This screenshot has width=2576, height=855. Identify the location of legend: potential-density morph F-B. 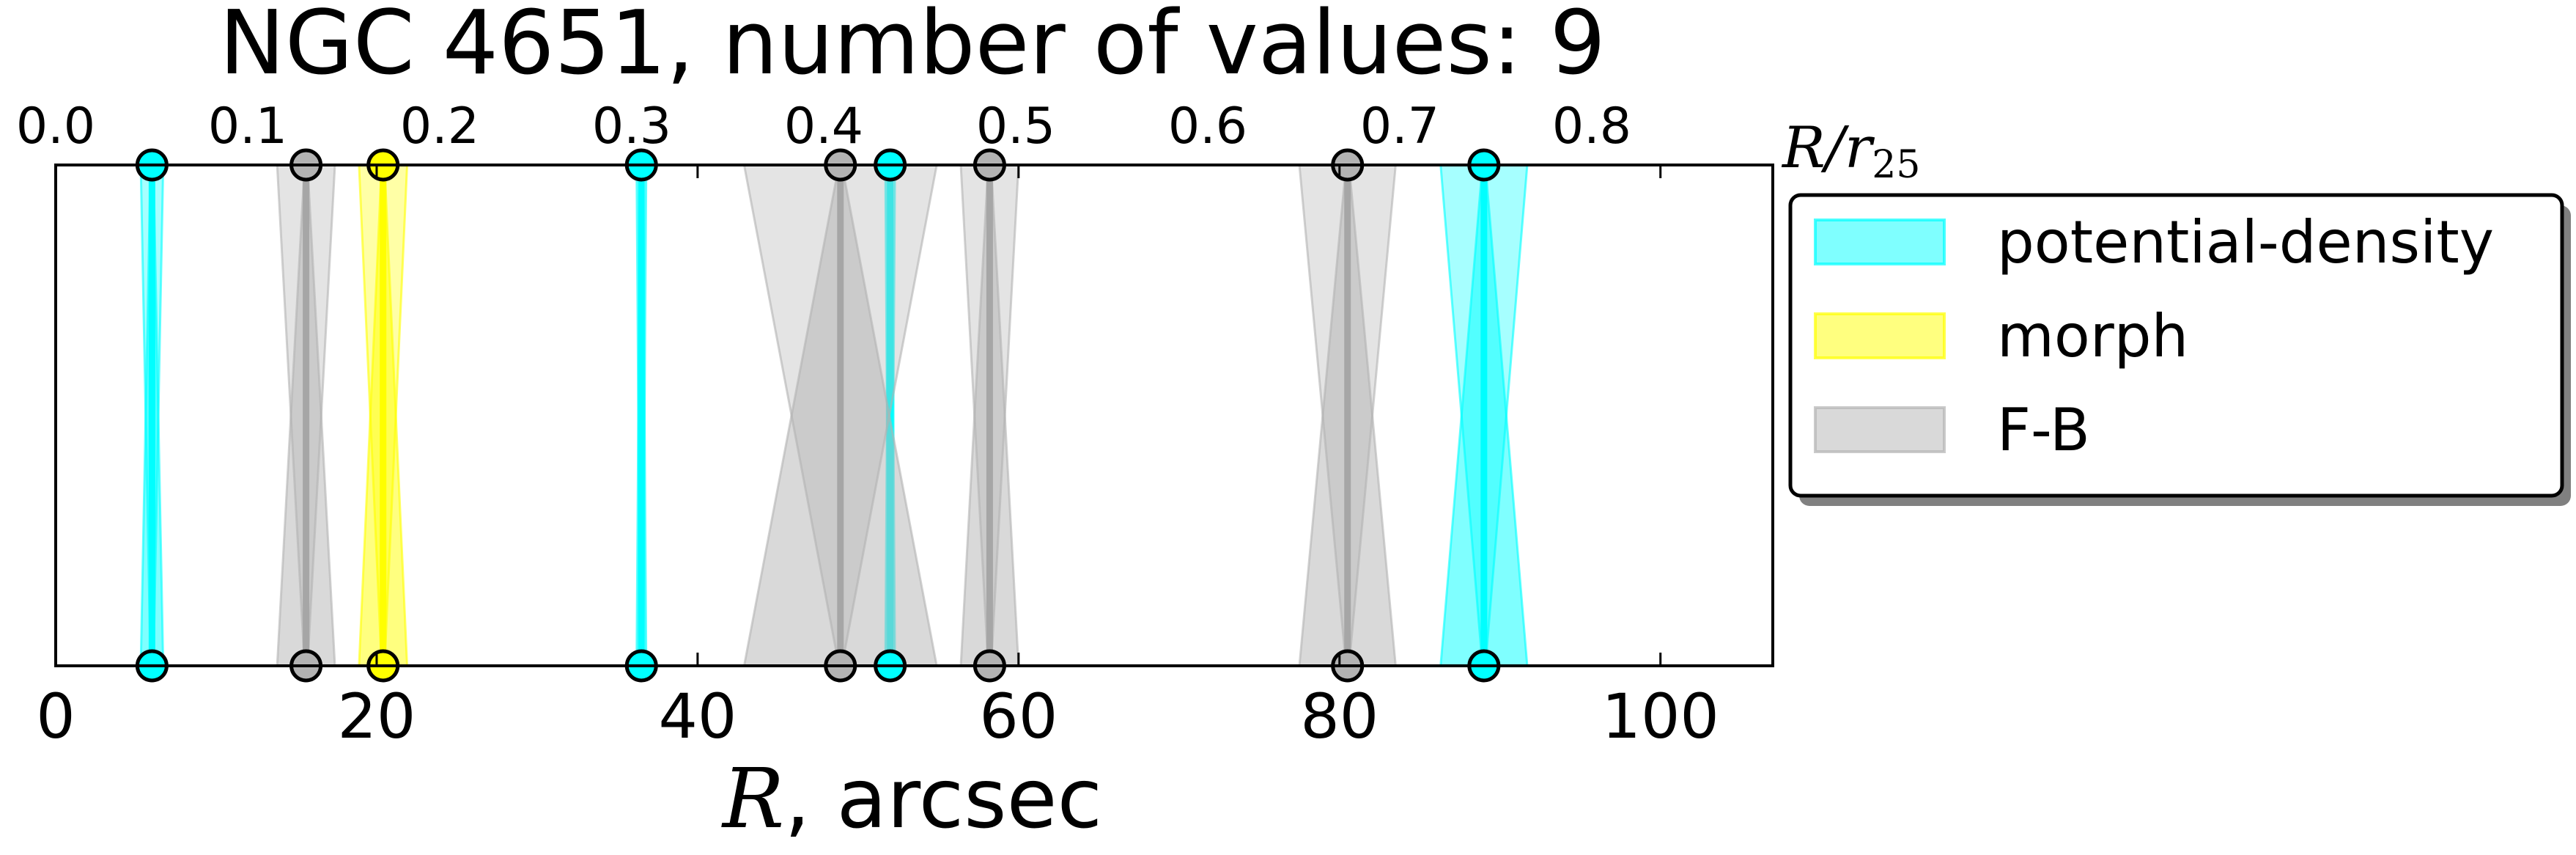
(2179, 349).